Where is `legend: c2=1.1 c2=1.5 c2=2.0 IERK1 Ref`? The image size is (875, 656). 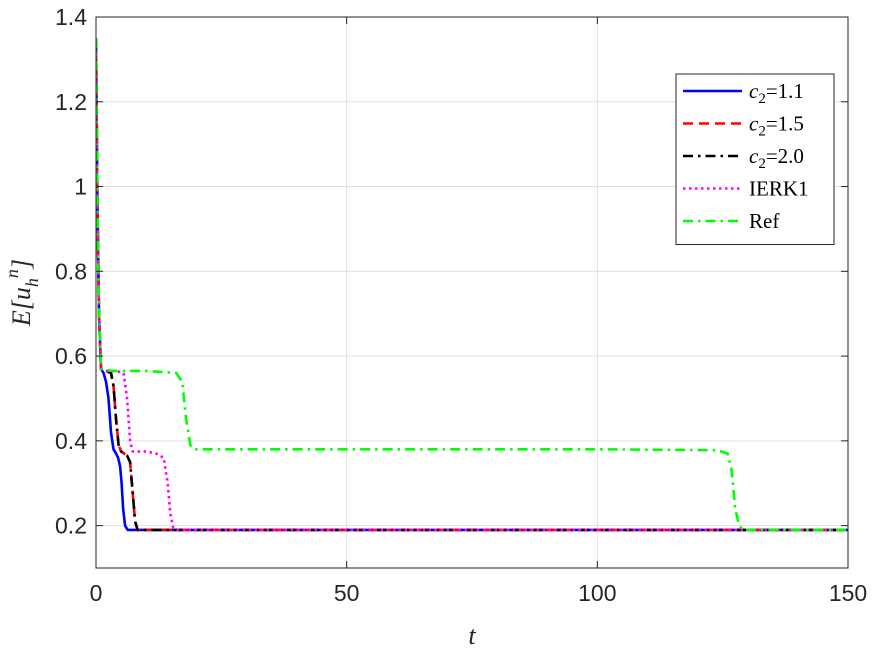 legend: c2=1.1 c2=1.5 c2=2.0 IERK1 Ref is located at coordinates (755, 159).